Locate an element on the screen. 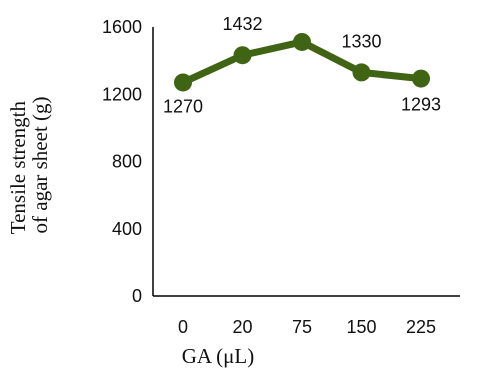 The width and height of the screenshot is (483, 370). y-tick-label: 1600 is located at coordinates (122, 27).